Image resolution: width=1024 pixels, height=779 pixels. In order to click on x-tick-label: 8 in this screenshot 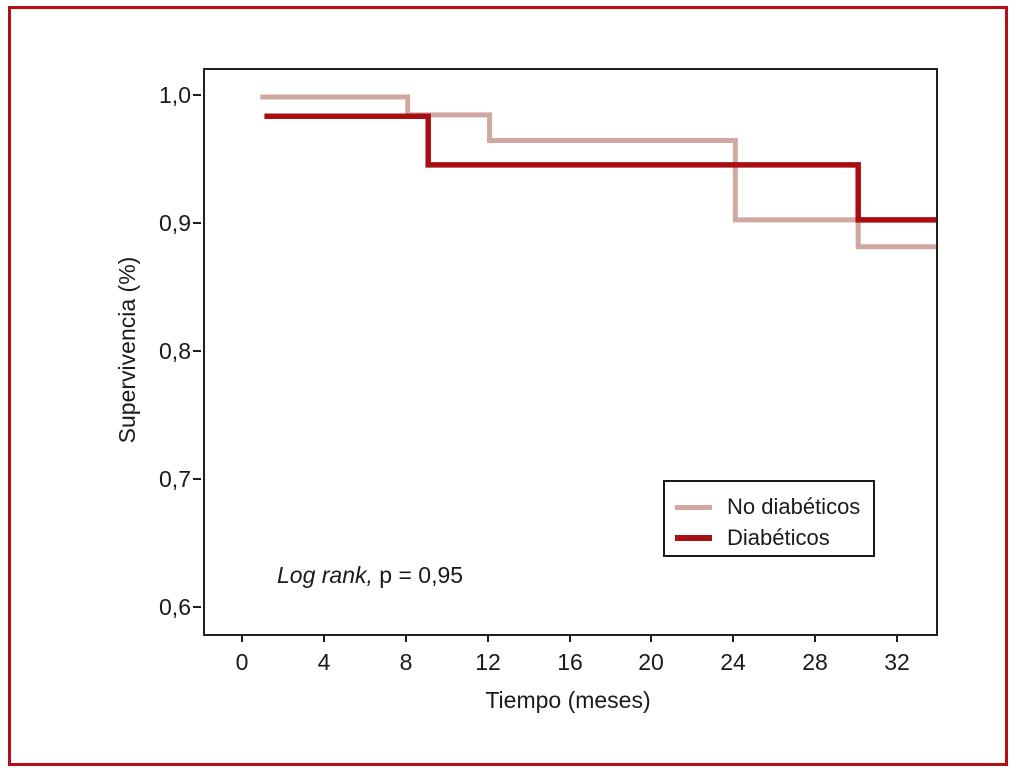, I will do `click(406, 662)`.